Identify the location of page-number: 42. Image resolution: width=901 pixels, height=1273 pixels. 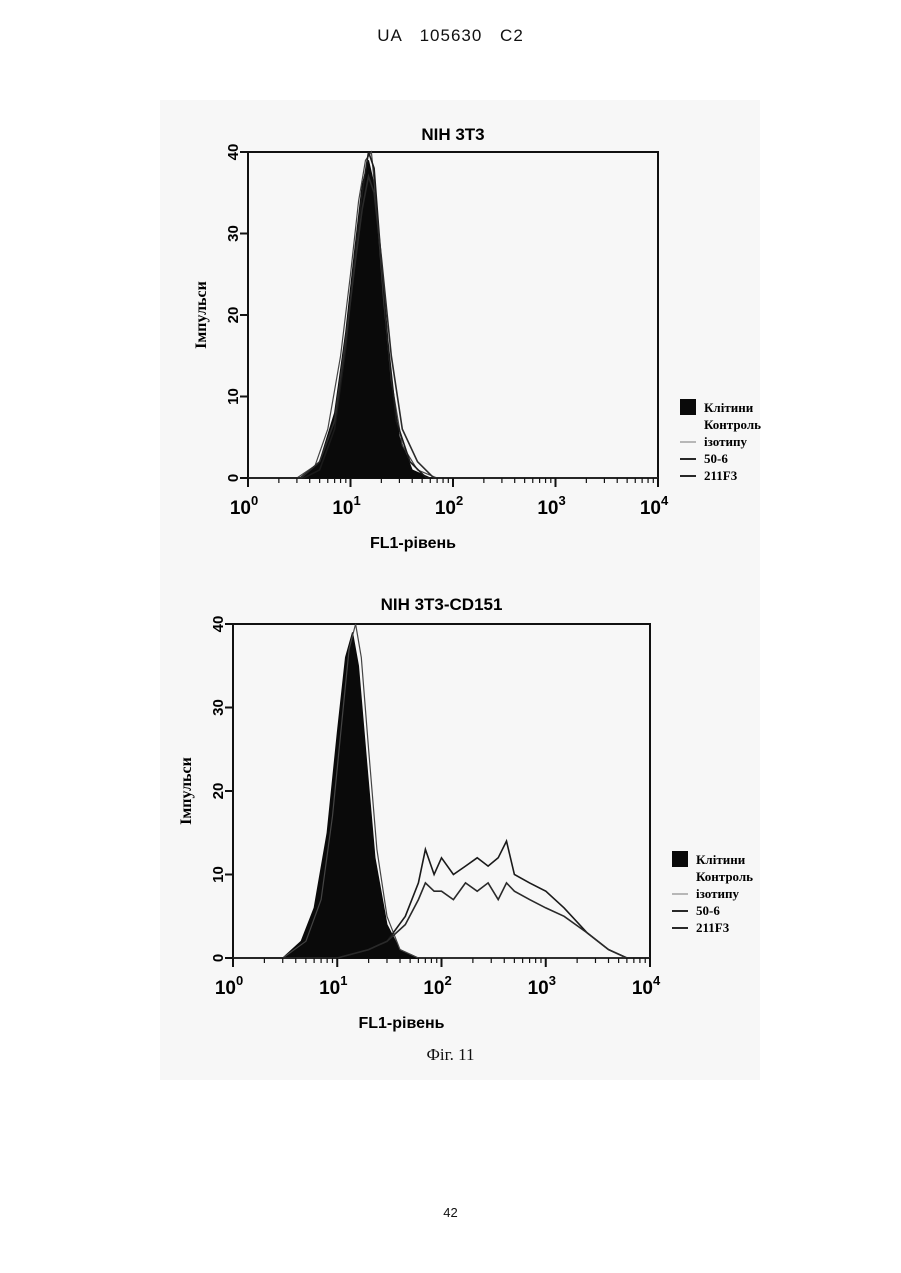
(450, 1212).